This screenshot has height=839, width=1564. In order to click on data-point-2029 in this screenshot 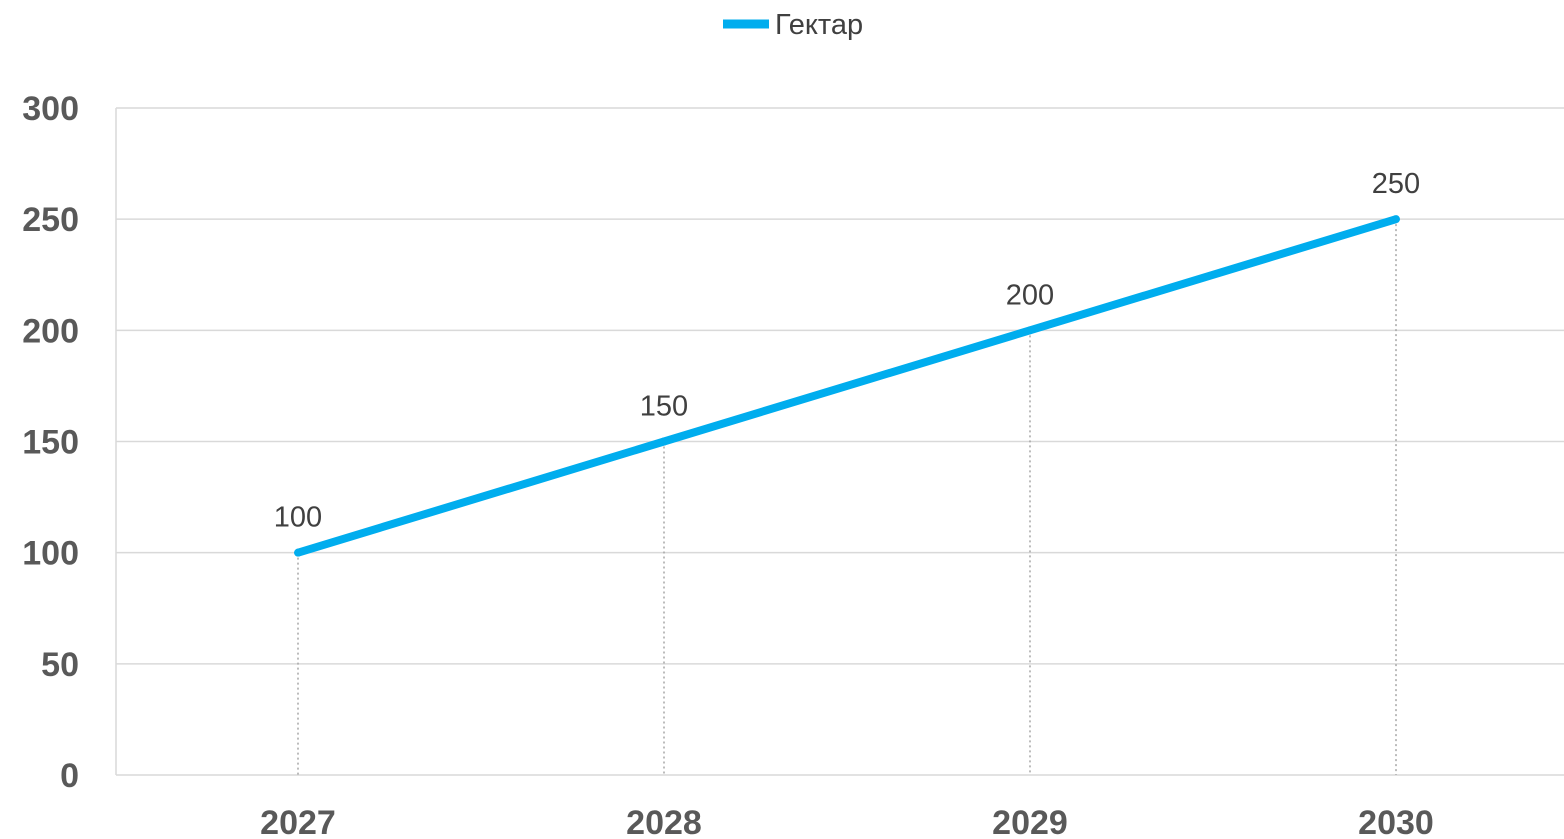, I will do `click(1030, 330)`.